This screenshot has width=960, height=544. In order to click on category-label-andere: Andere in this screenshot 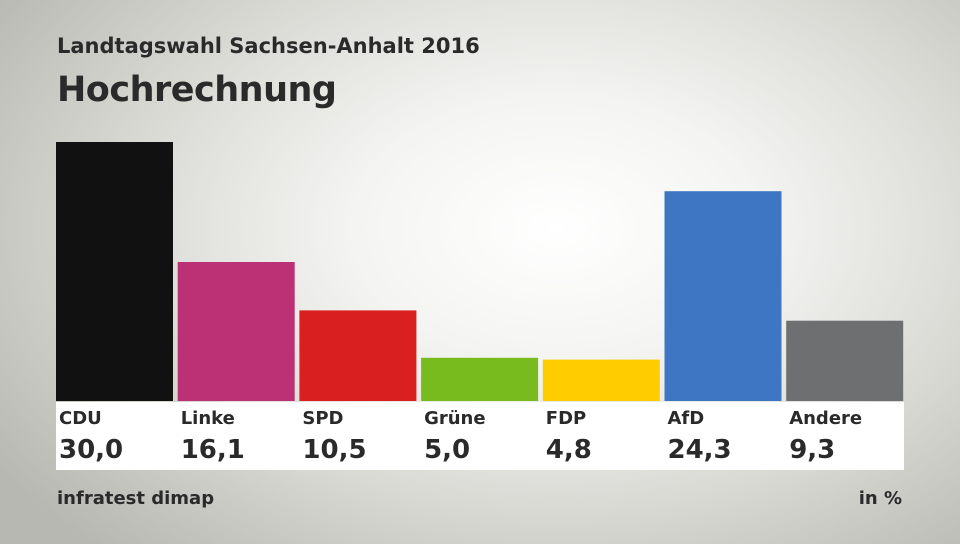, I will do `click(826, 418)`.